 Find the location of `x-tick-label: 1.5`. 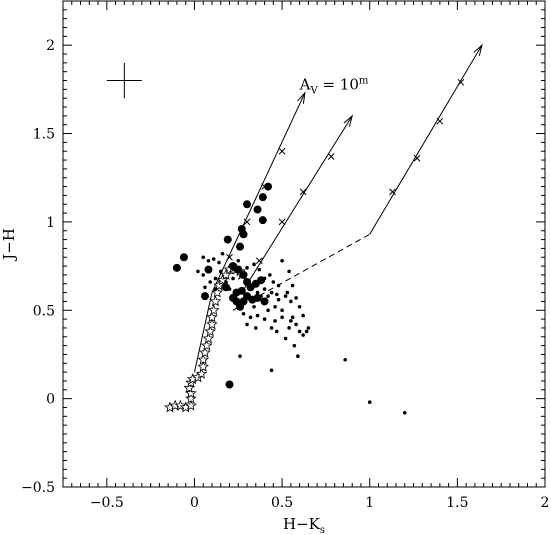

x-tick-label: 1.5 is located at coordinates (457, 503).